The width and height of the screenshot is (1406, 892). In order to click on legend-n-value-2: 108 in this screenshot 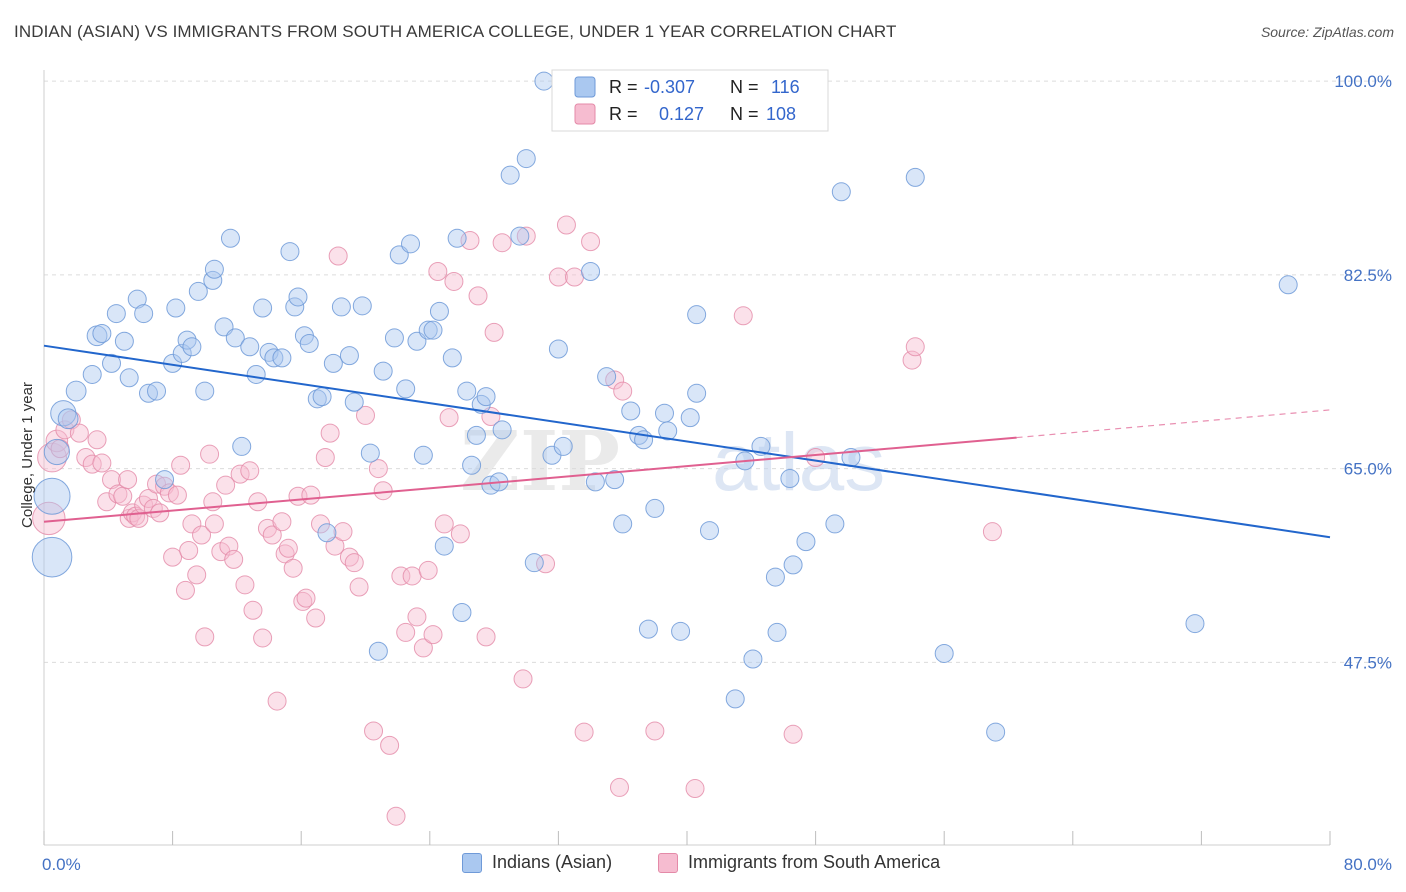, I will do `click(781, 114)`.